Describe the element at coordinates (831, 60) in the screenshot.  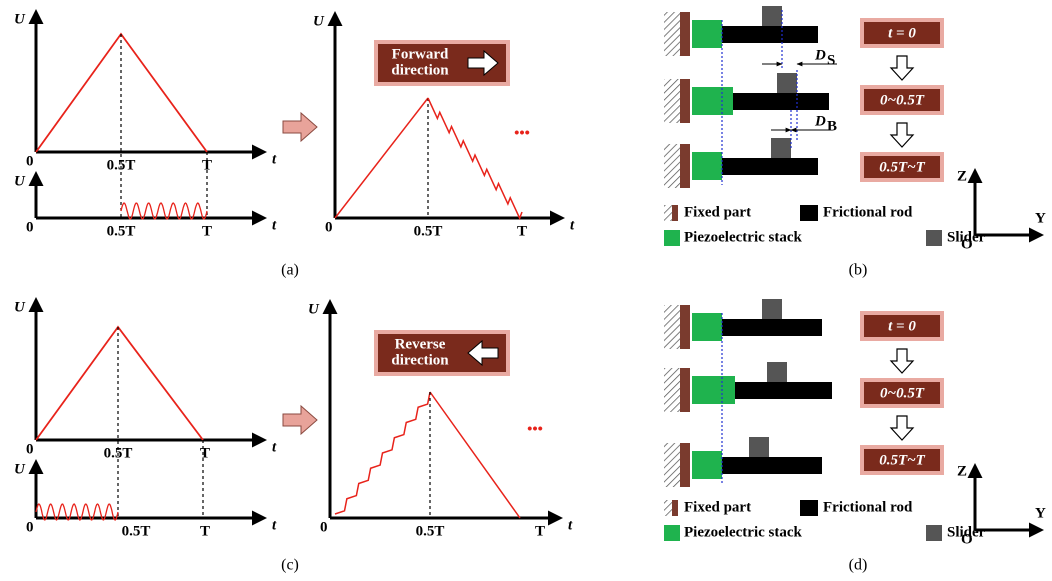
I see `dim-subscript: S` at that location.